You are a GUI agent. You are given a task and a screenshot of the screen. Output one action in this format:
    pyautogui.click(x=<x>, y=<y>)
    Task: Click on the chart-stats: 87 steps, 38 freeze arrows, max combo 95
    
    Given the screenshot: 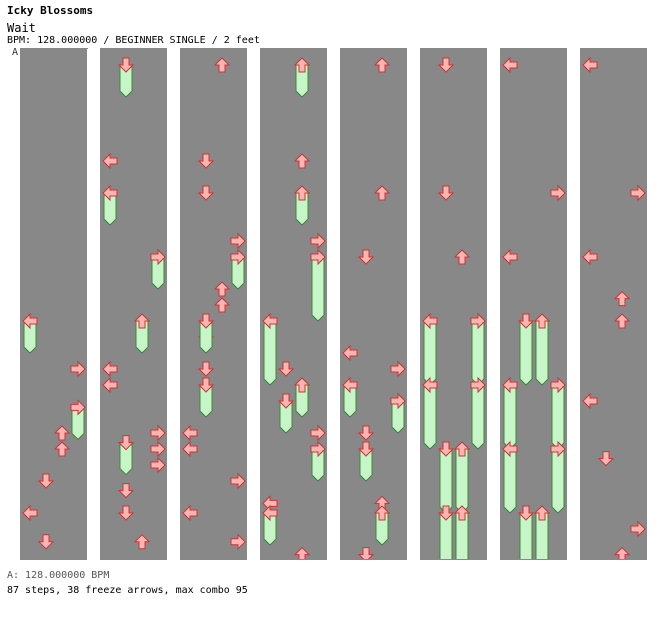 What is the action you would take?
    pyautogui.click(x=127, y=590)
    